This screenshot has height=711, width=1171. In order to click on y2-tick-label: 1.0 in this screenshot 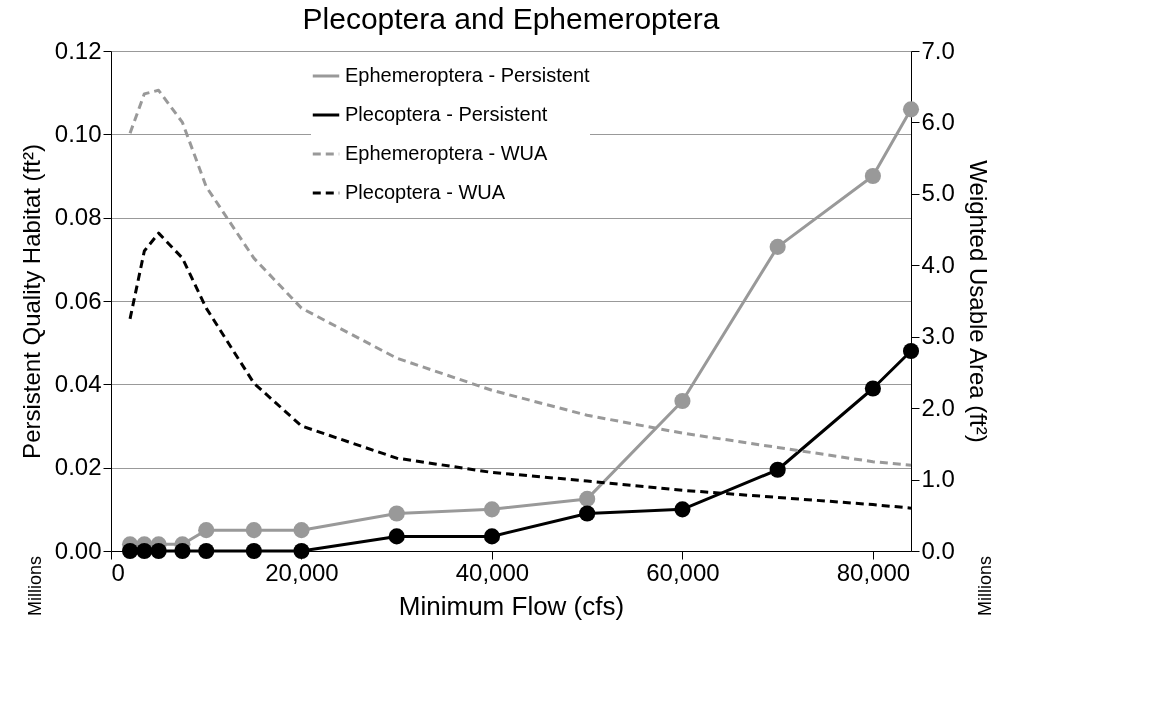, I will do `click(938, 479)`.